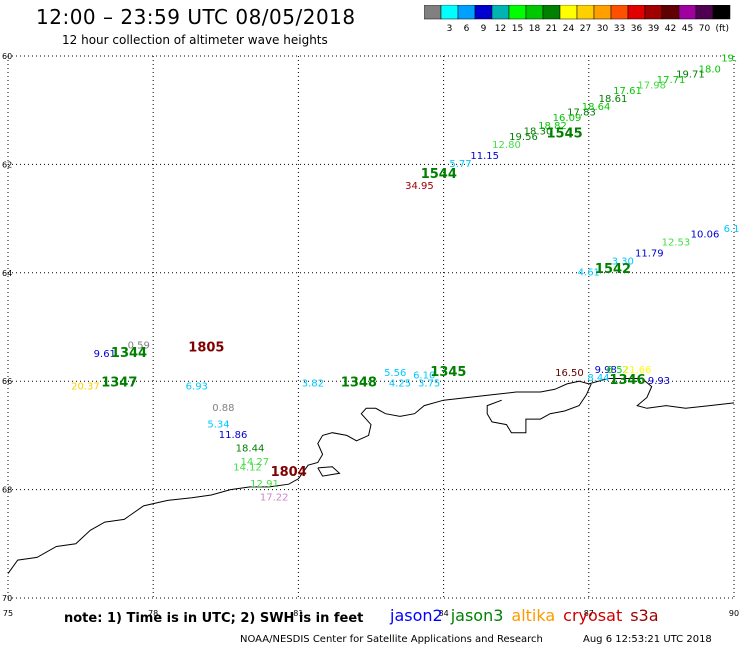 The image size is (740, 650). I want to click on wave-height-label: 9.93, so click(659, 381).